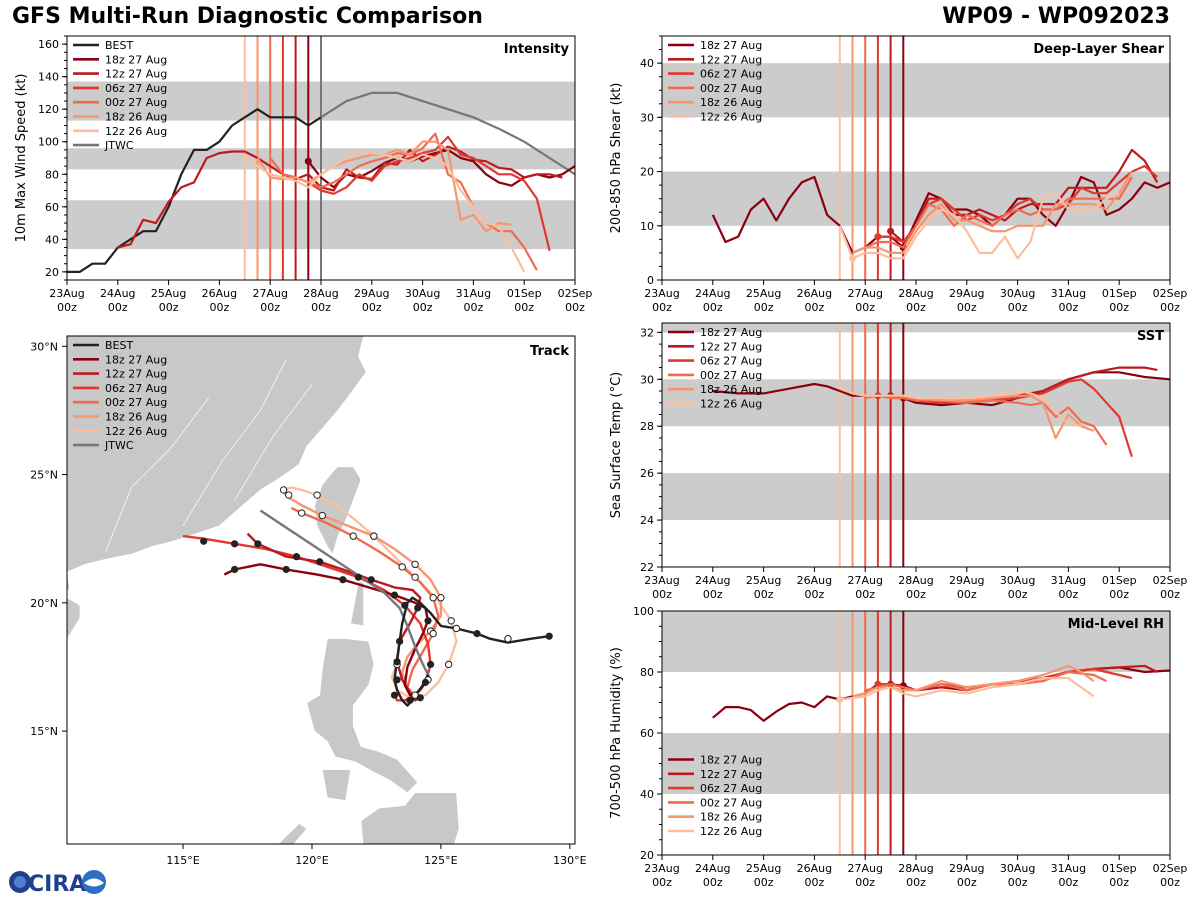 The height and width of the screenshot is (900, 1200). I want to click on shear-legend-label: 06z 27 Aug, so click(731, 74).